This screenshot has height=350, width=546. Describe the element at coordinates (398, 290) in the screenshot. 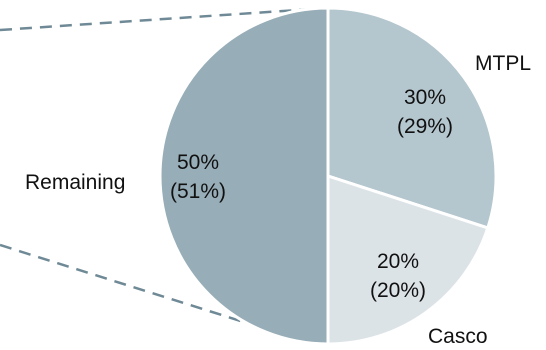

I see `data-label-casco-secondary: (20%)` at that location.